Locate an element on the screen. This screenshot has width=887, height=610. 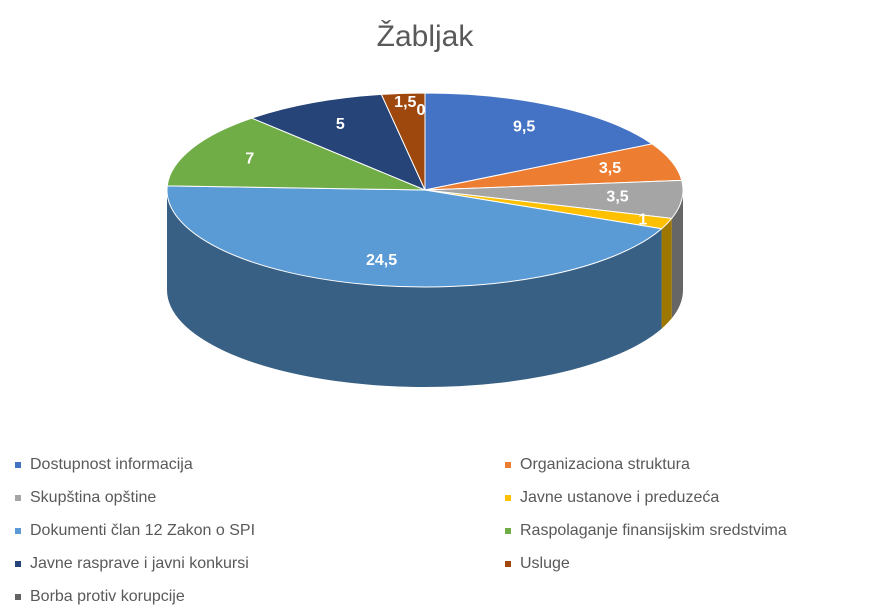
legend-label: Usluge is located at coordinates (545, 563).